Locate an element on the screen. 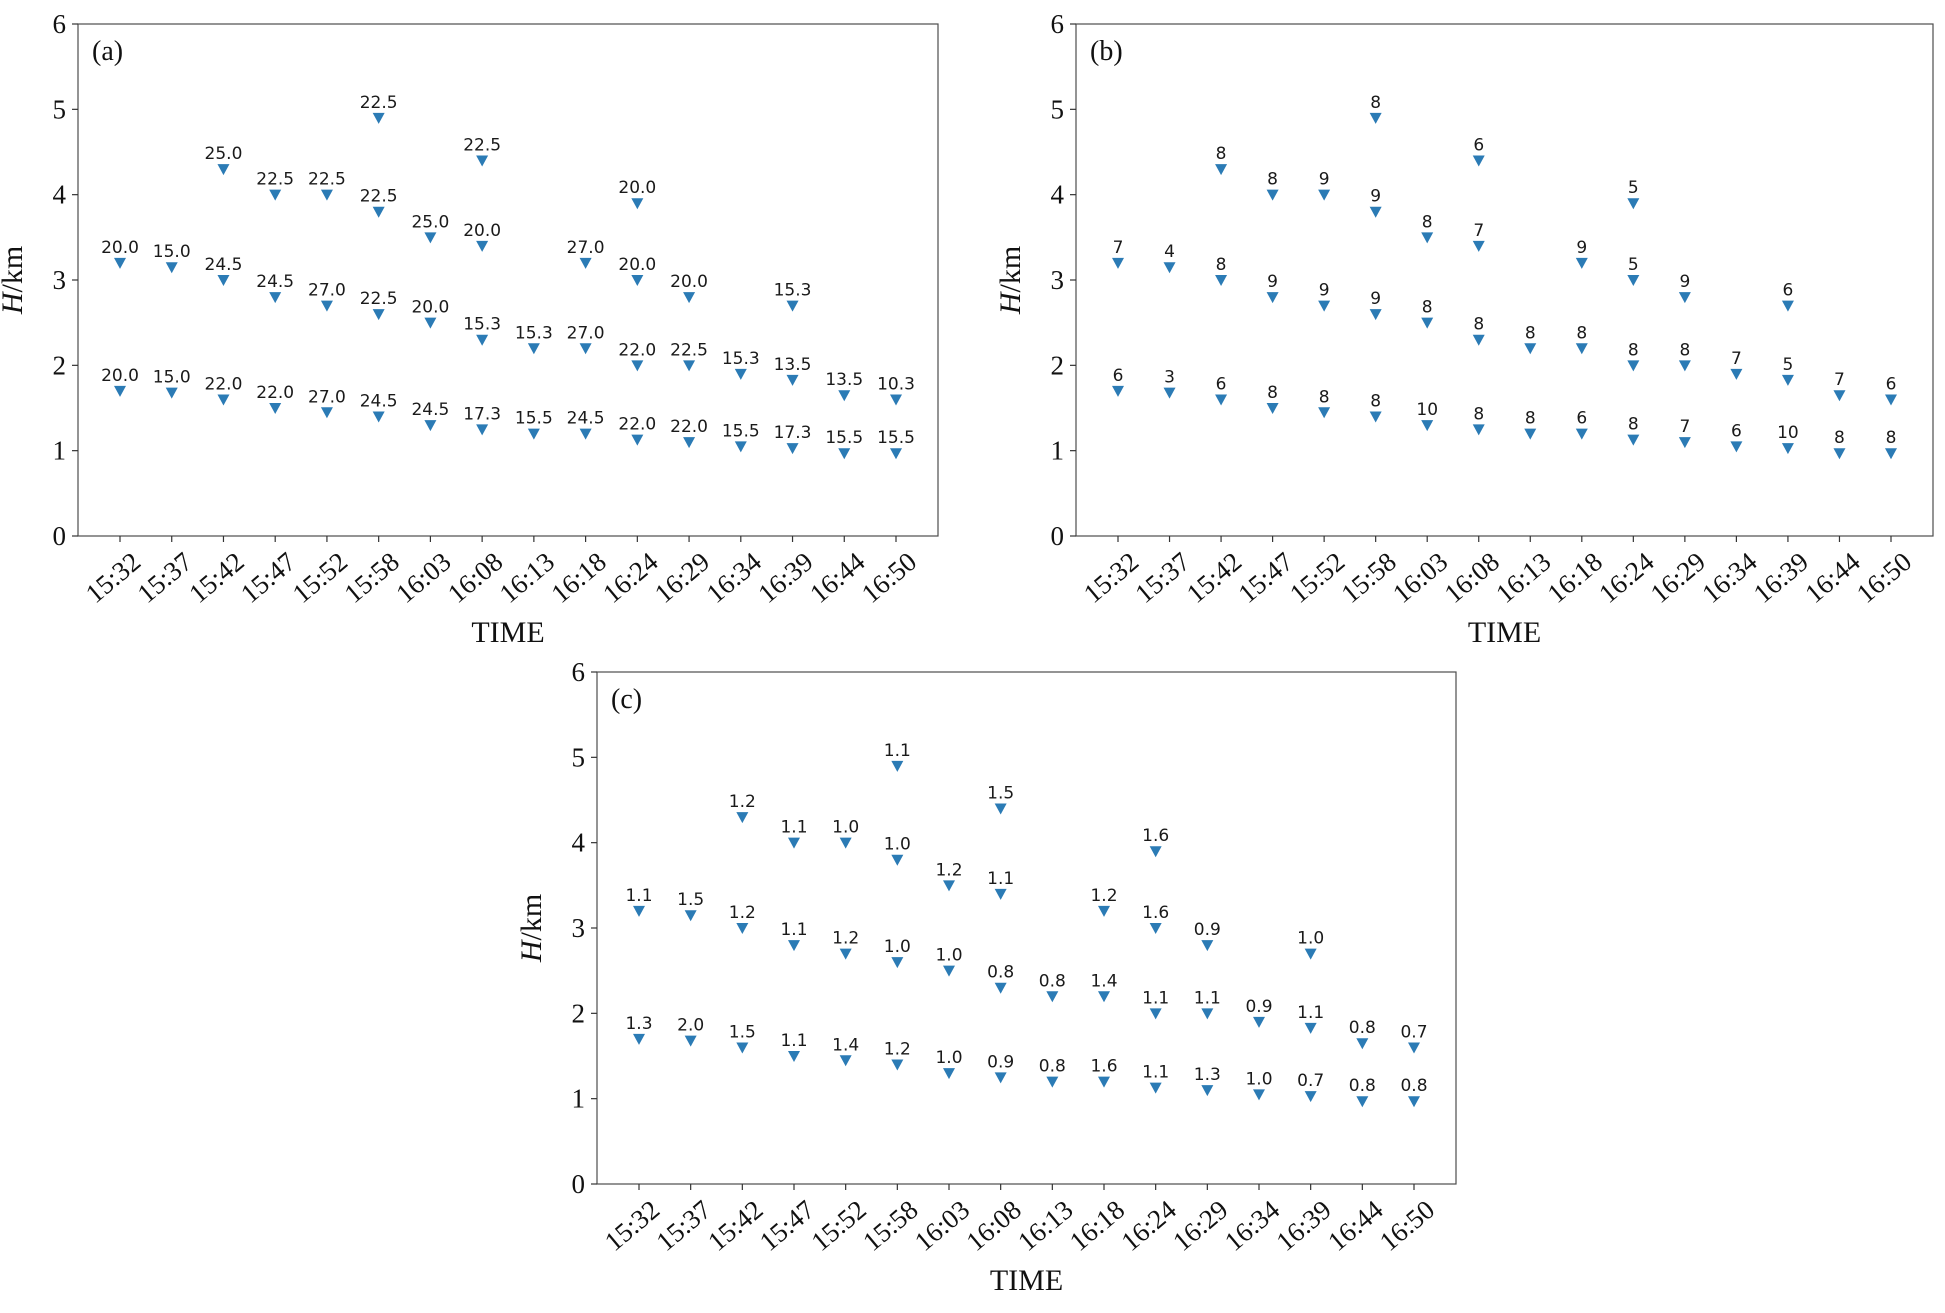 The image size is (1945, 1313). x-tick-label: 16:03 is located at coordinates (423, 577).